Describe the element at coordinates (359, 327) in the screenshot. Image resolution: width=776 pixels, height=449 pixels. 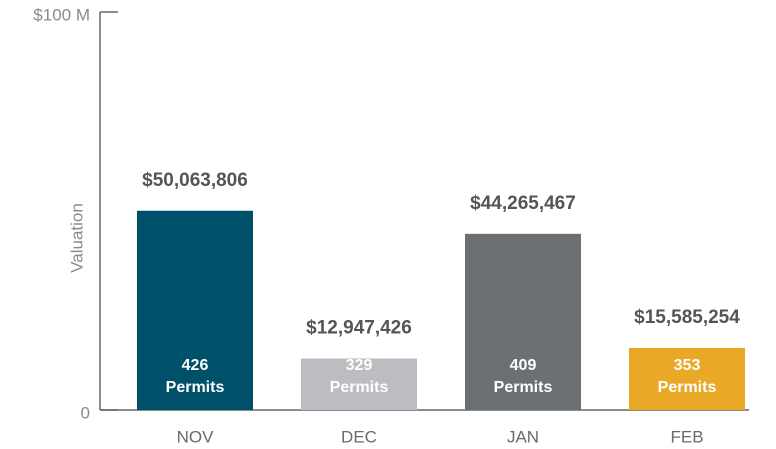
I see `value-label: $12,947,426` at that location.